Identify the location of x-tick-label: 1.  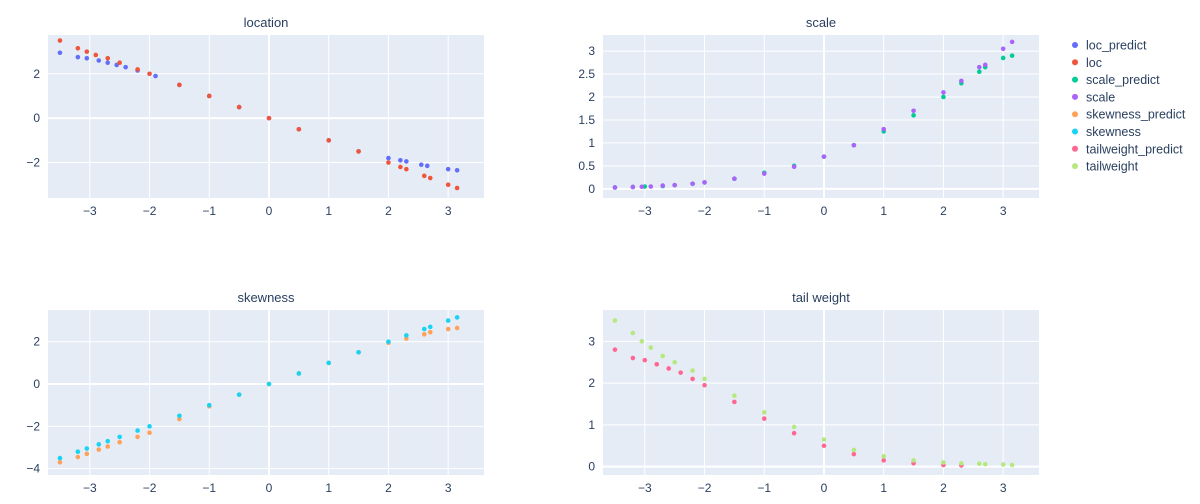
(328, 488).